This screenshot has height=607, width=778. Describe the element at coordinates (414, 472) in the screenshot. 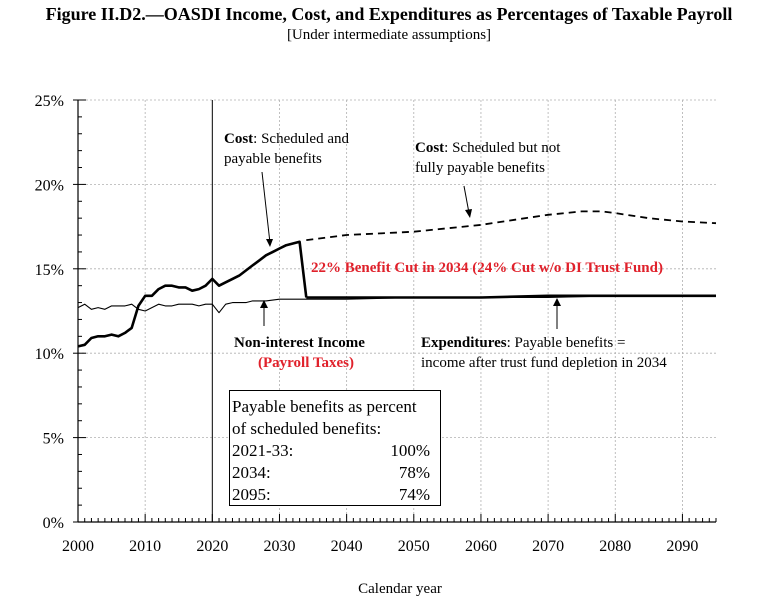

I see `inset-row-value: 78%` at that location.